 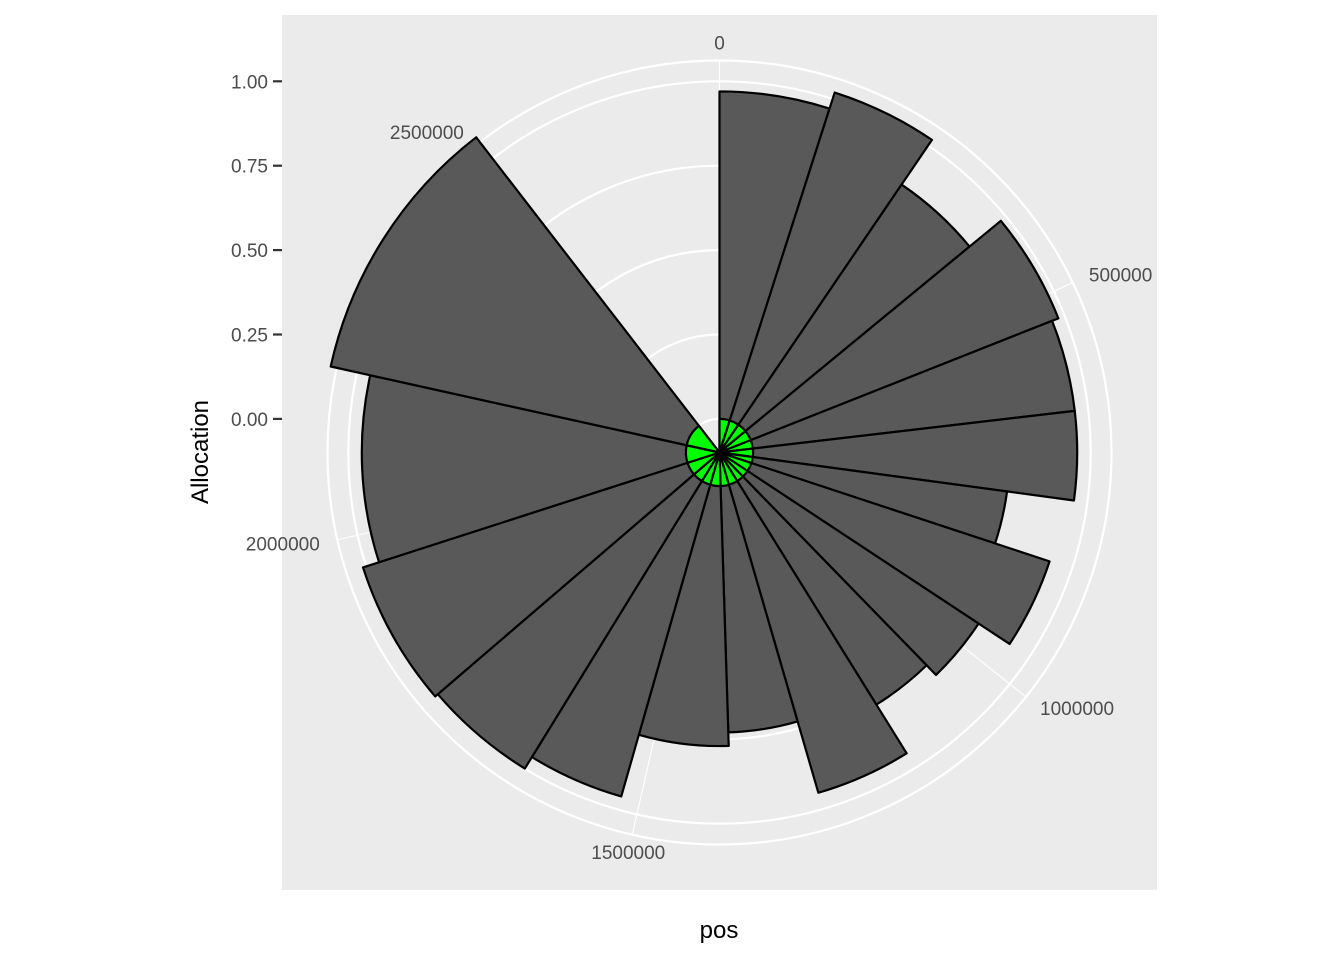 What do you see at coordinates (1120, 276) in the screenshot?
I see `x-tick-label: 500000` at bounding box center [1120, 276].